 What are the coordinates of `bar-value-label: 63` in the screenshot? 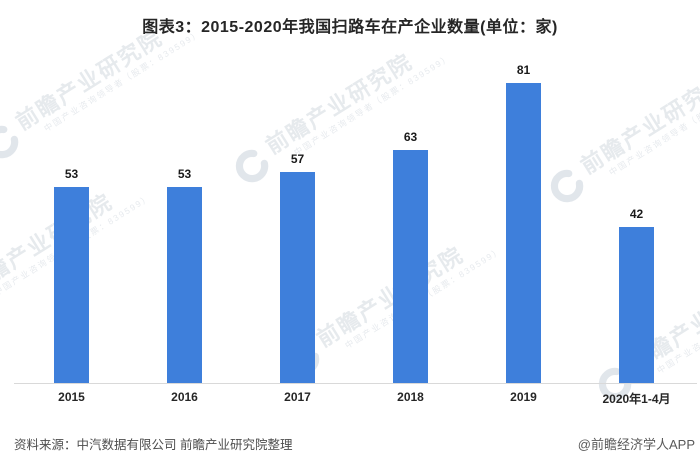 It's located at (410, 137).